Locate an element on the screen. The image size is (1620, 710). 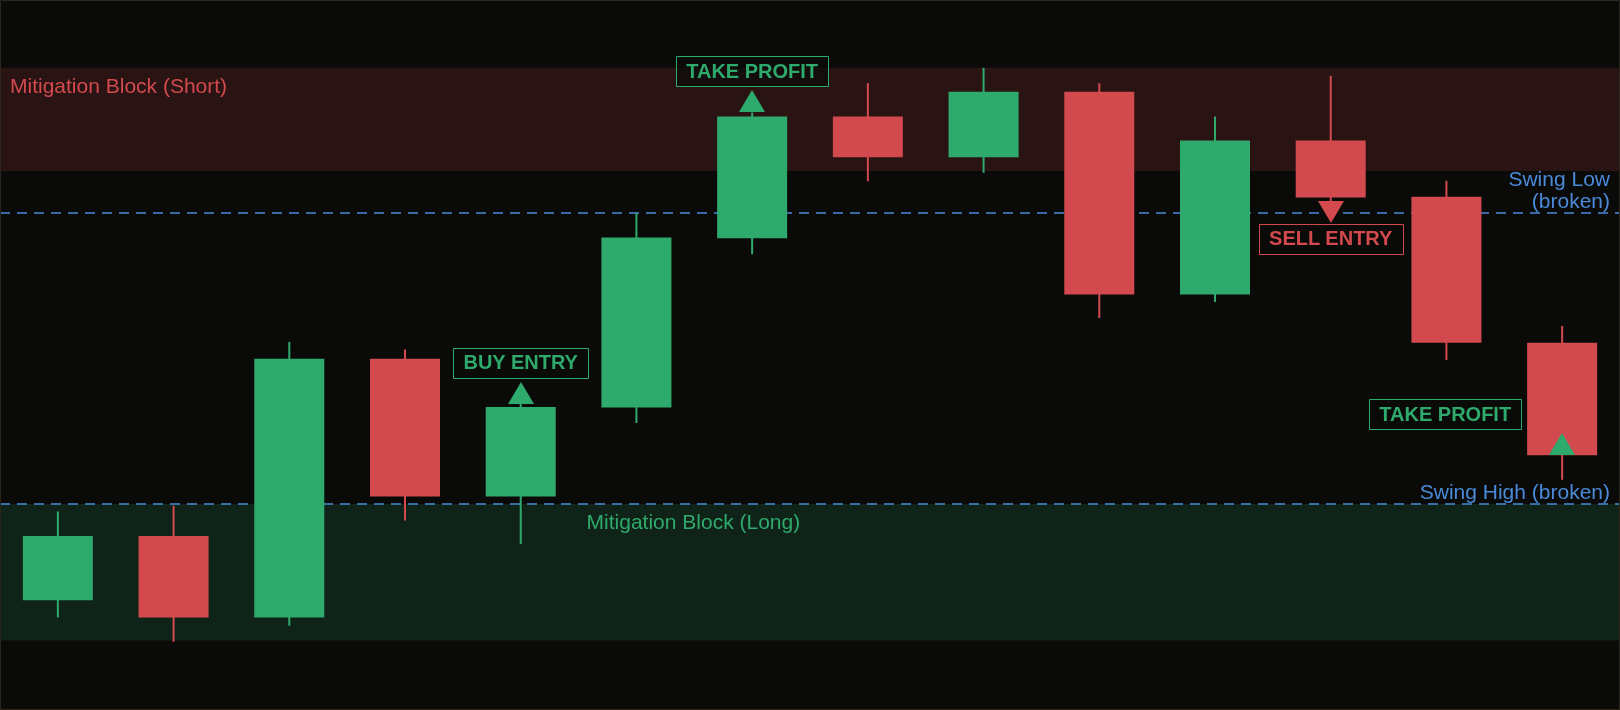
band-label: Mitigation Block (Long) is located at coordinates (693, 522).